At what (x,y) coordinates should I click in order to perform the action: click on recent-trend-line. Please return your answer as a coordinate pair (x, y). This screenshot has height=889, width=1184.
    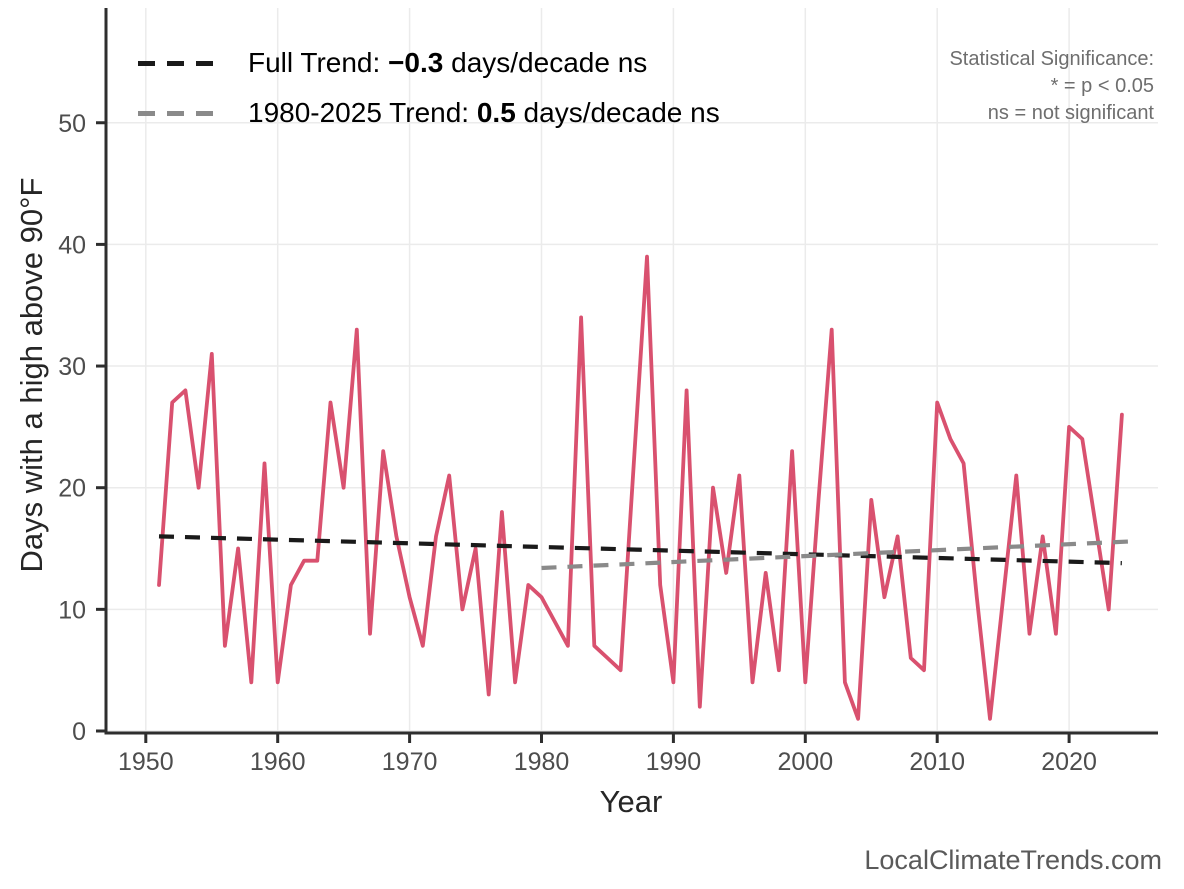
    Looking at the image, I should click on (838, 555).